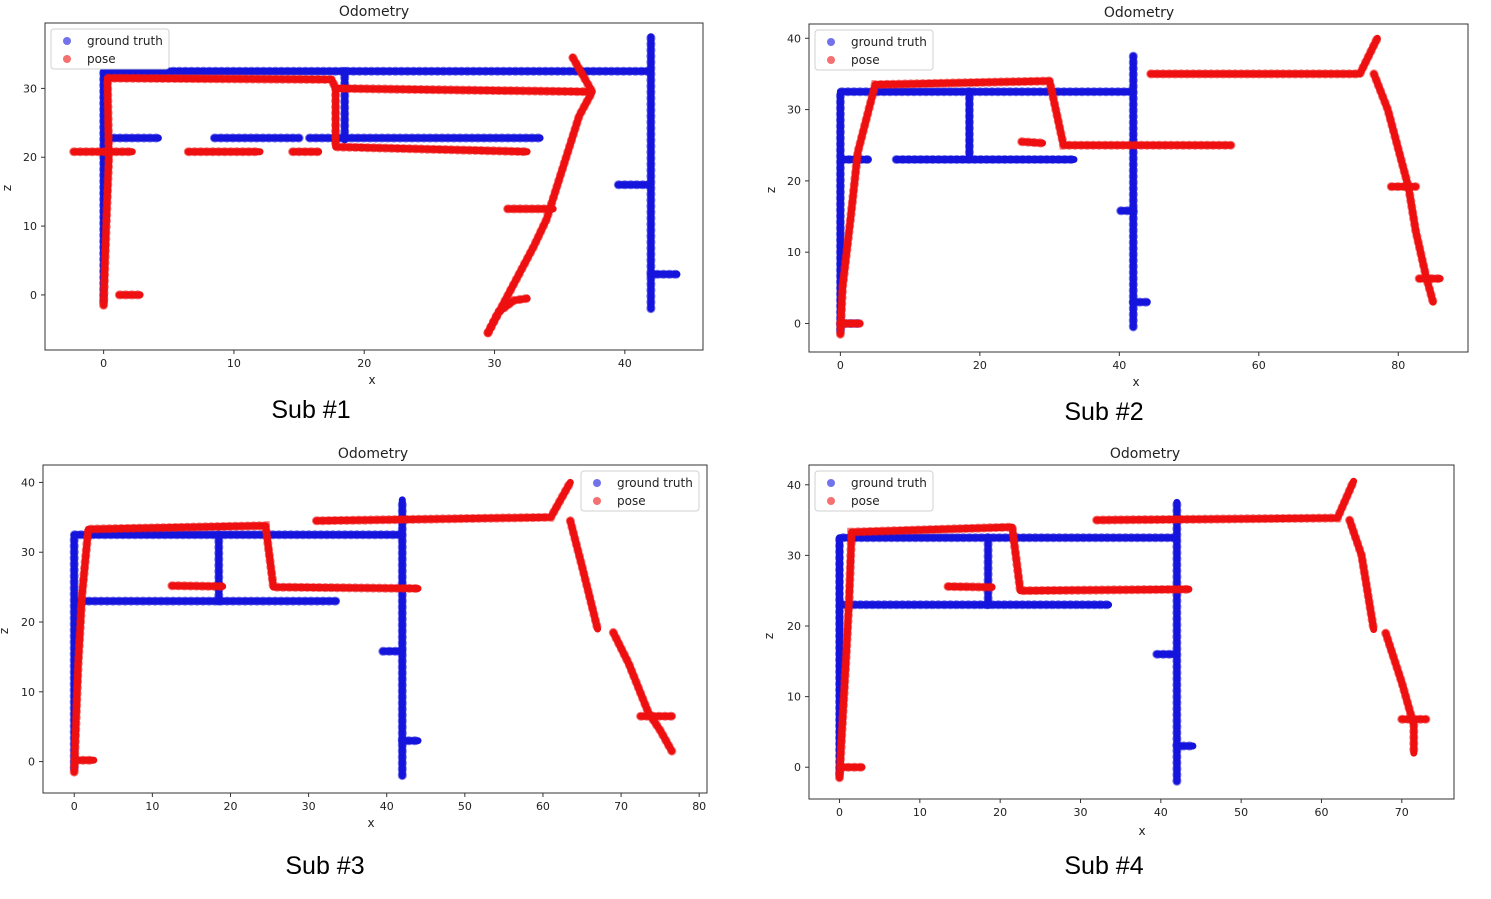 The image size is (1491, 899). I want to click on subplot-caption: Sub #1, so click(310, 410).